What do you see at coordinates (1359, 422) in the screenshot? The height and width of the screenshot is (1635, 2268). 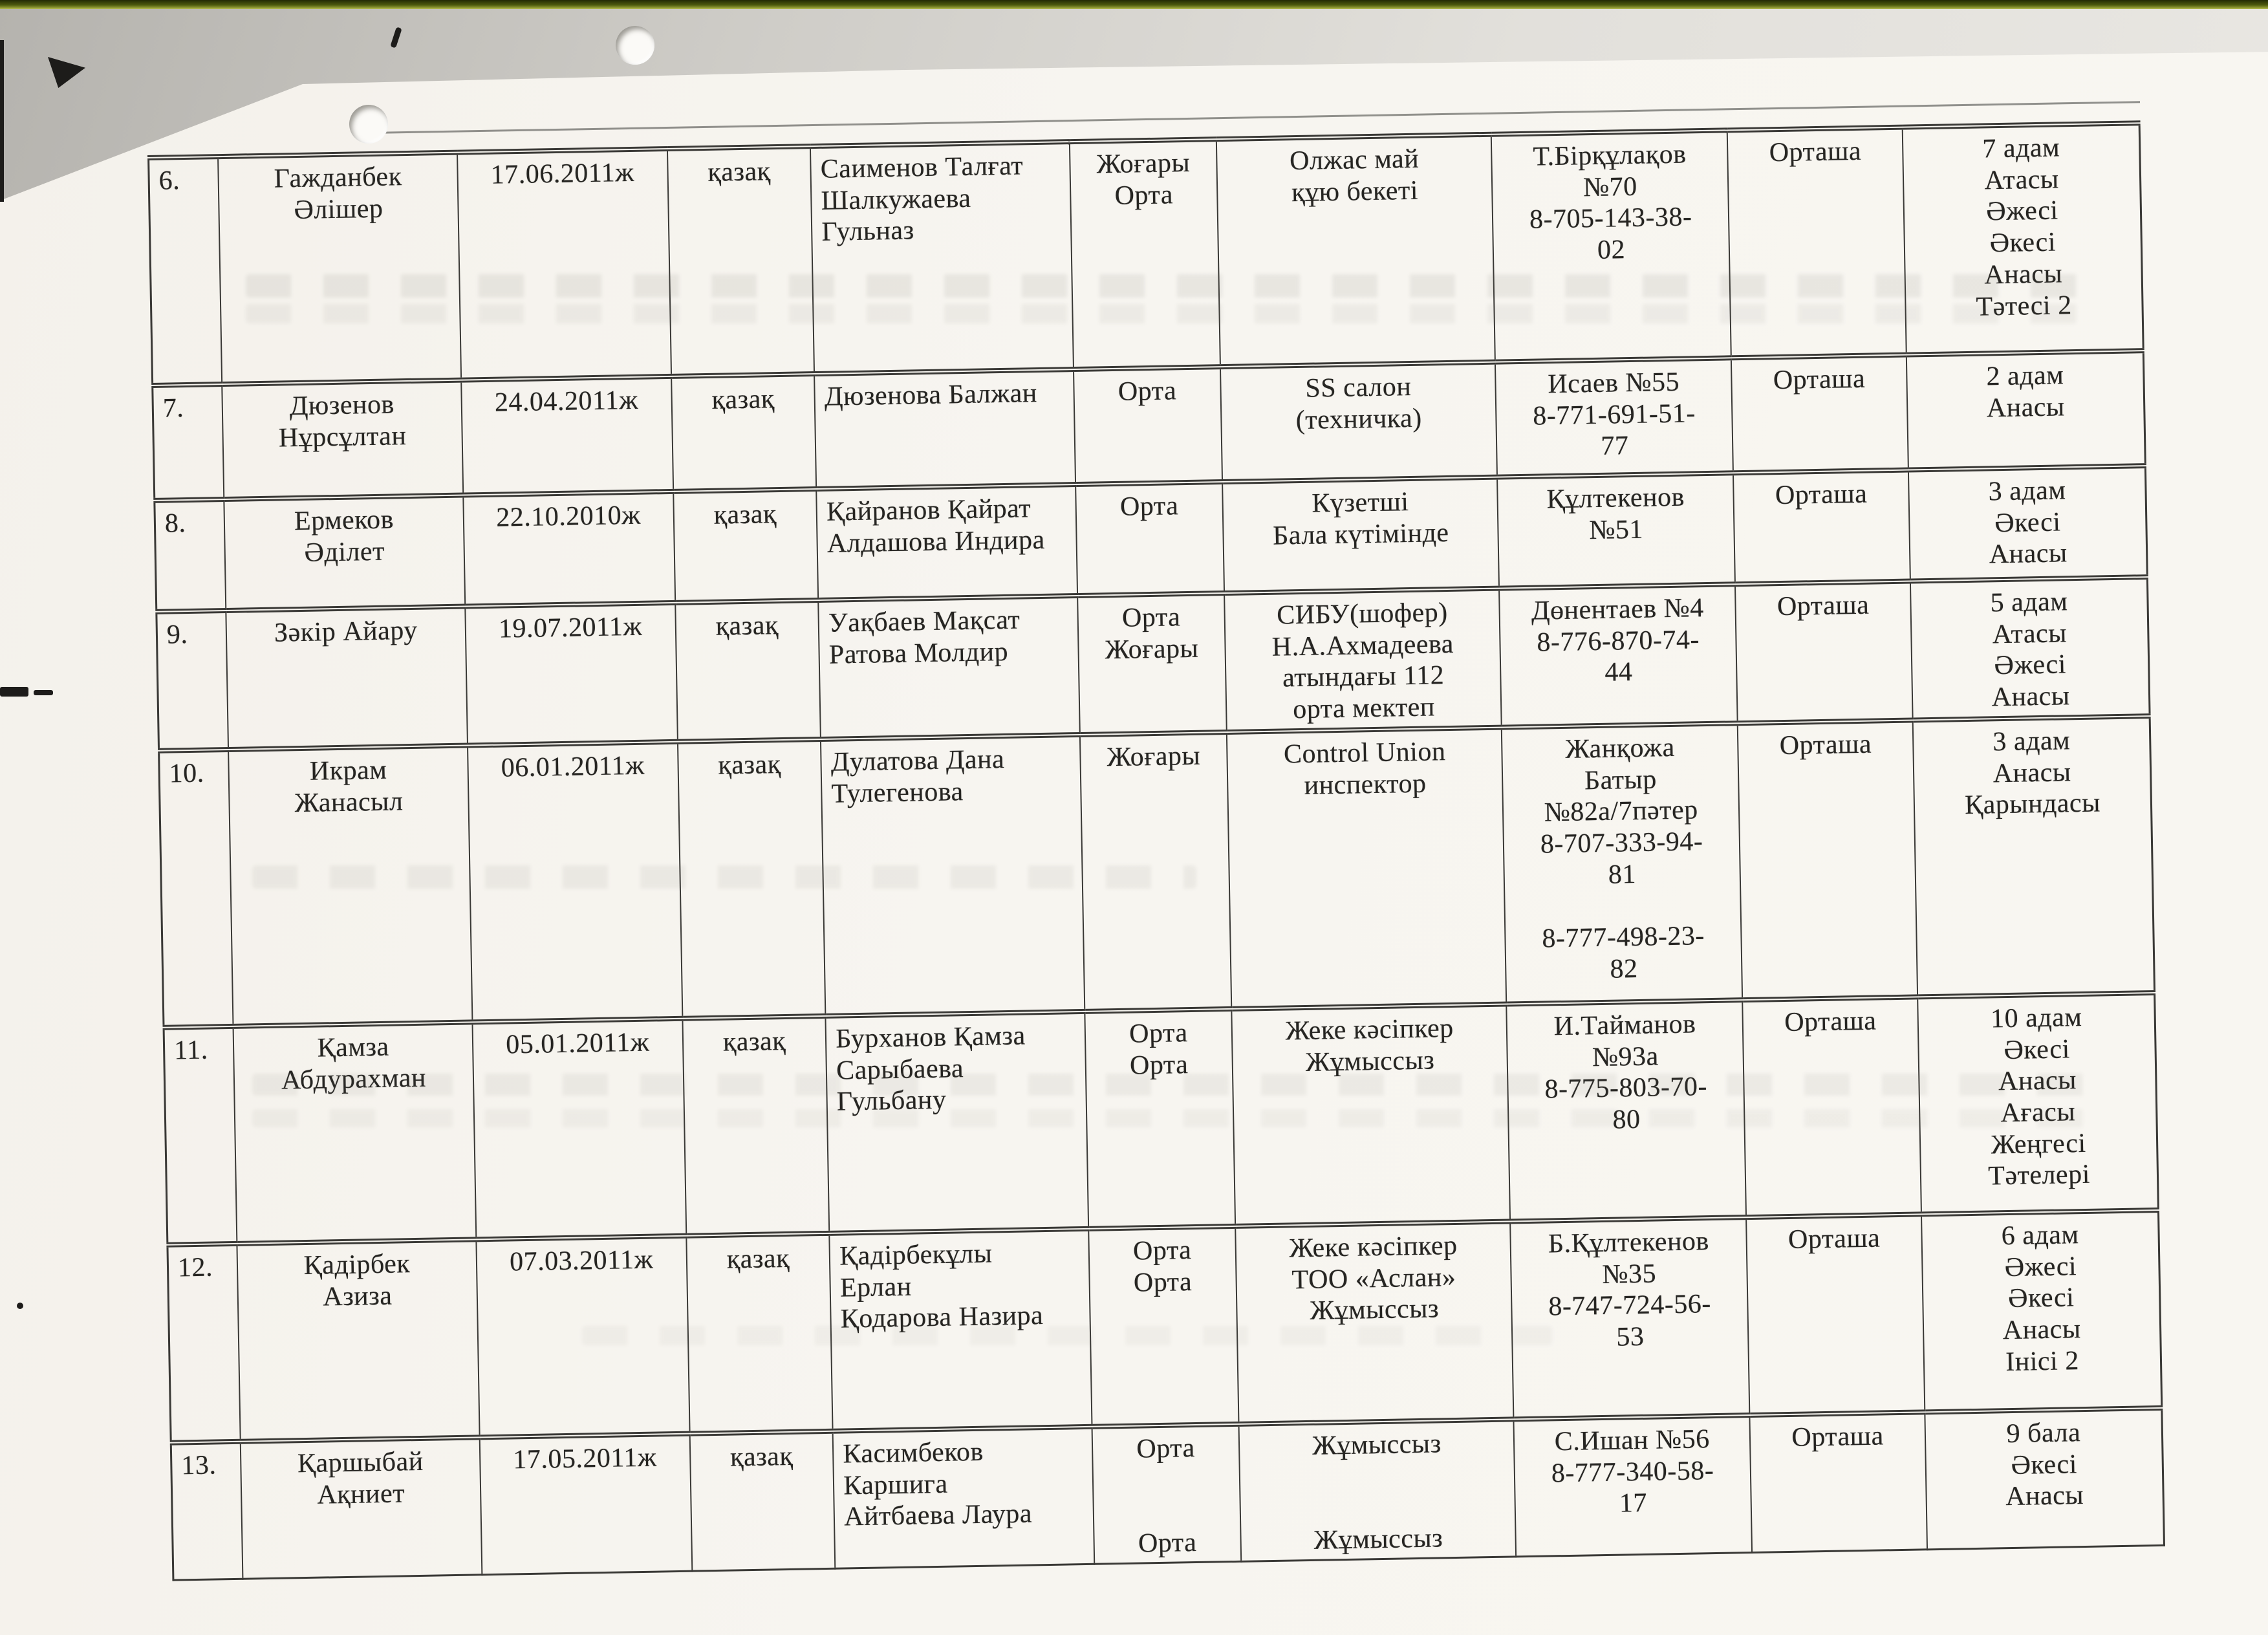 I see `cell-workplace: SS салон (техничка)` at bounding box center [1359, 422].